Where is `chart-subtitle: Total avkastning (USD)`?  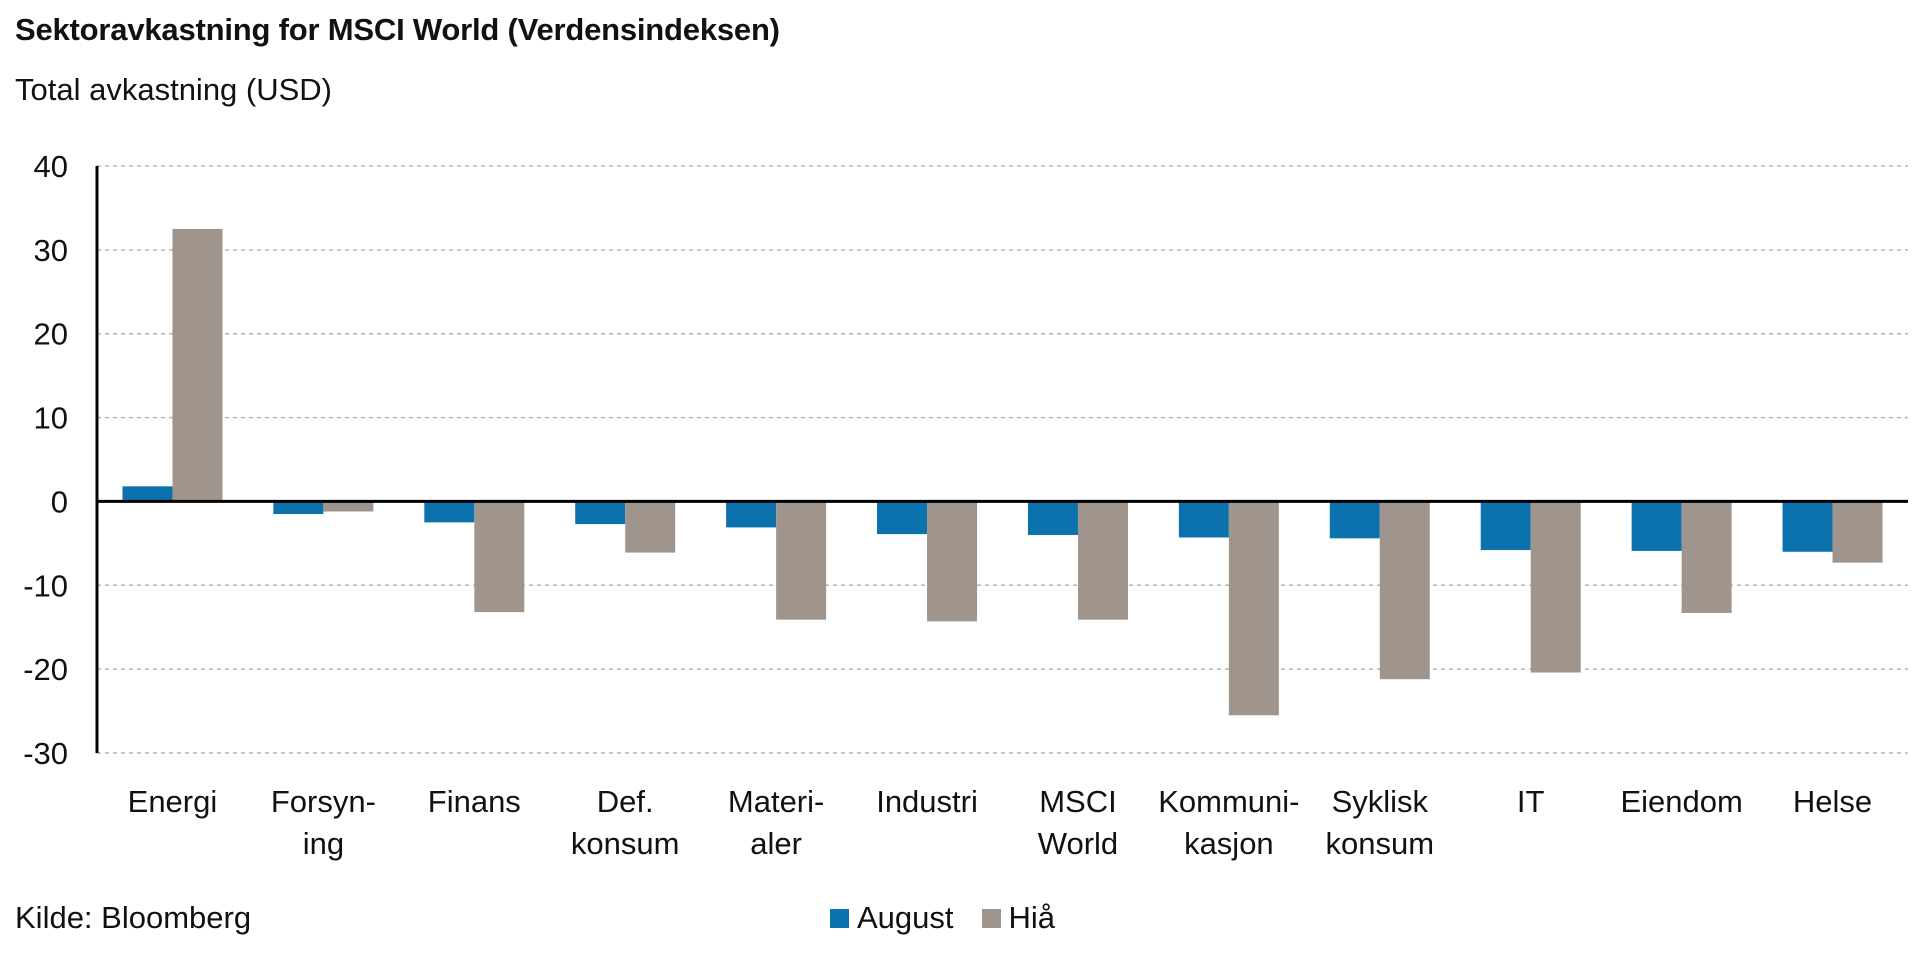
chart-subtitle: Total avkastning (USD) is located at coordinates (174, 89).